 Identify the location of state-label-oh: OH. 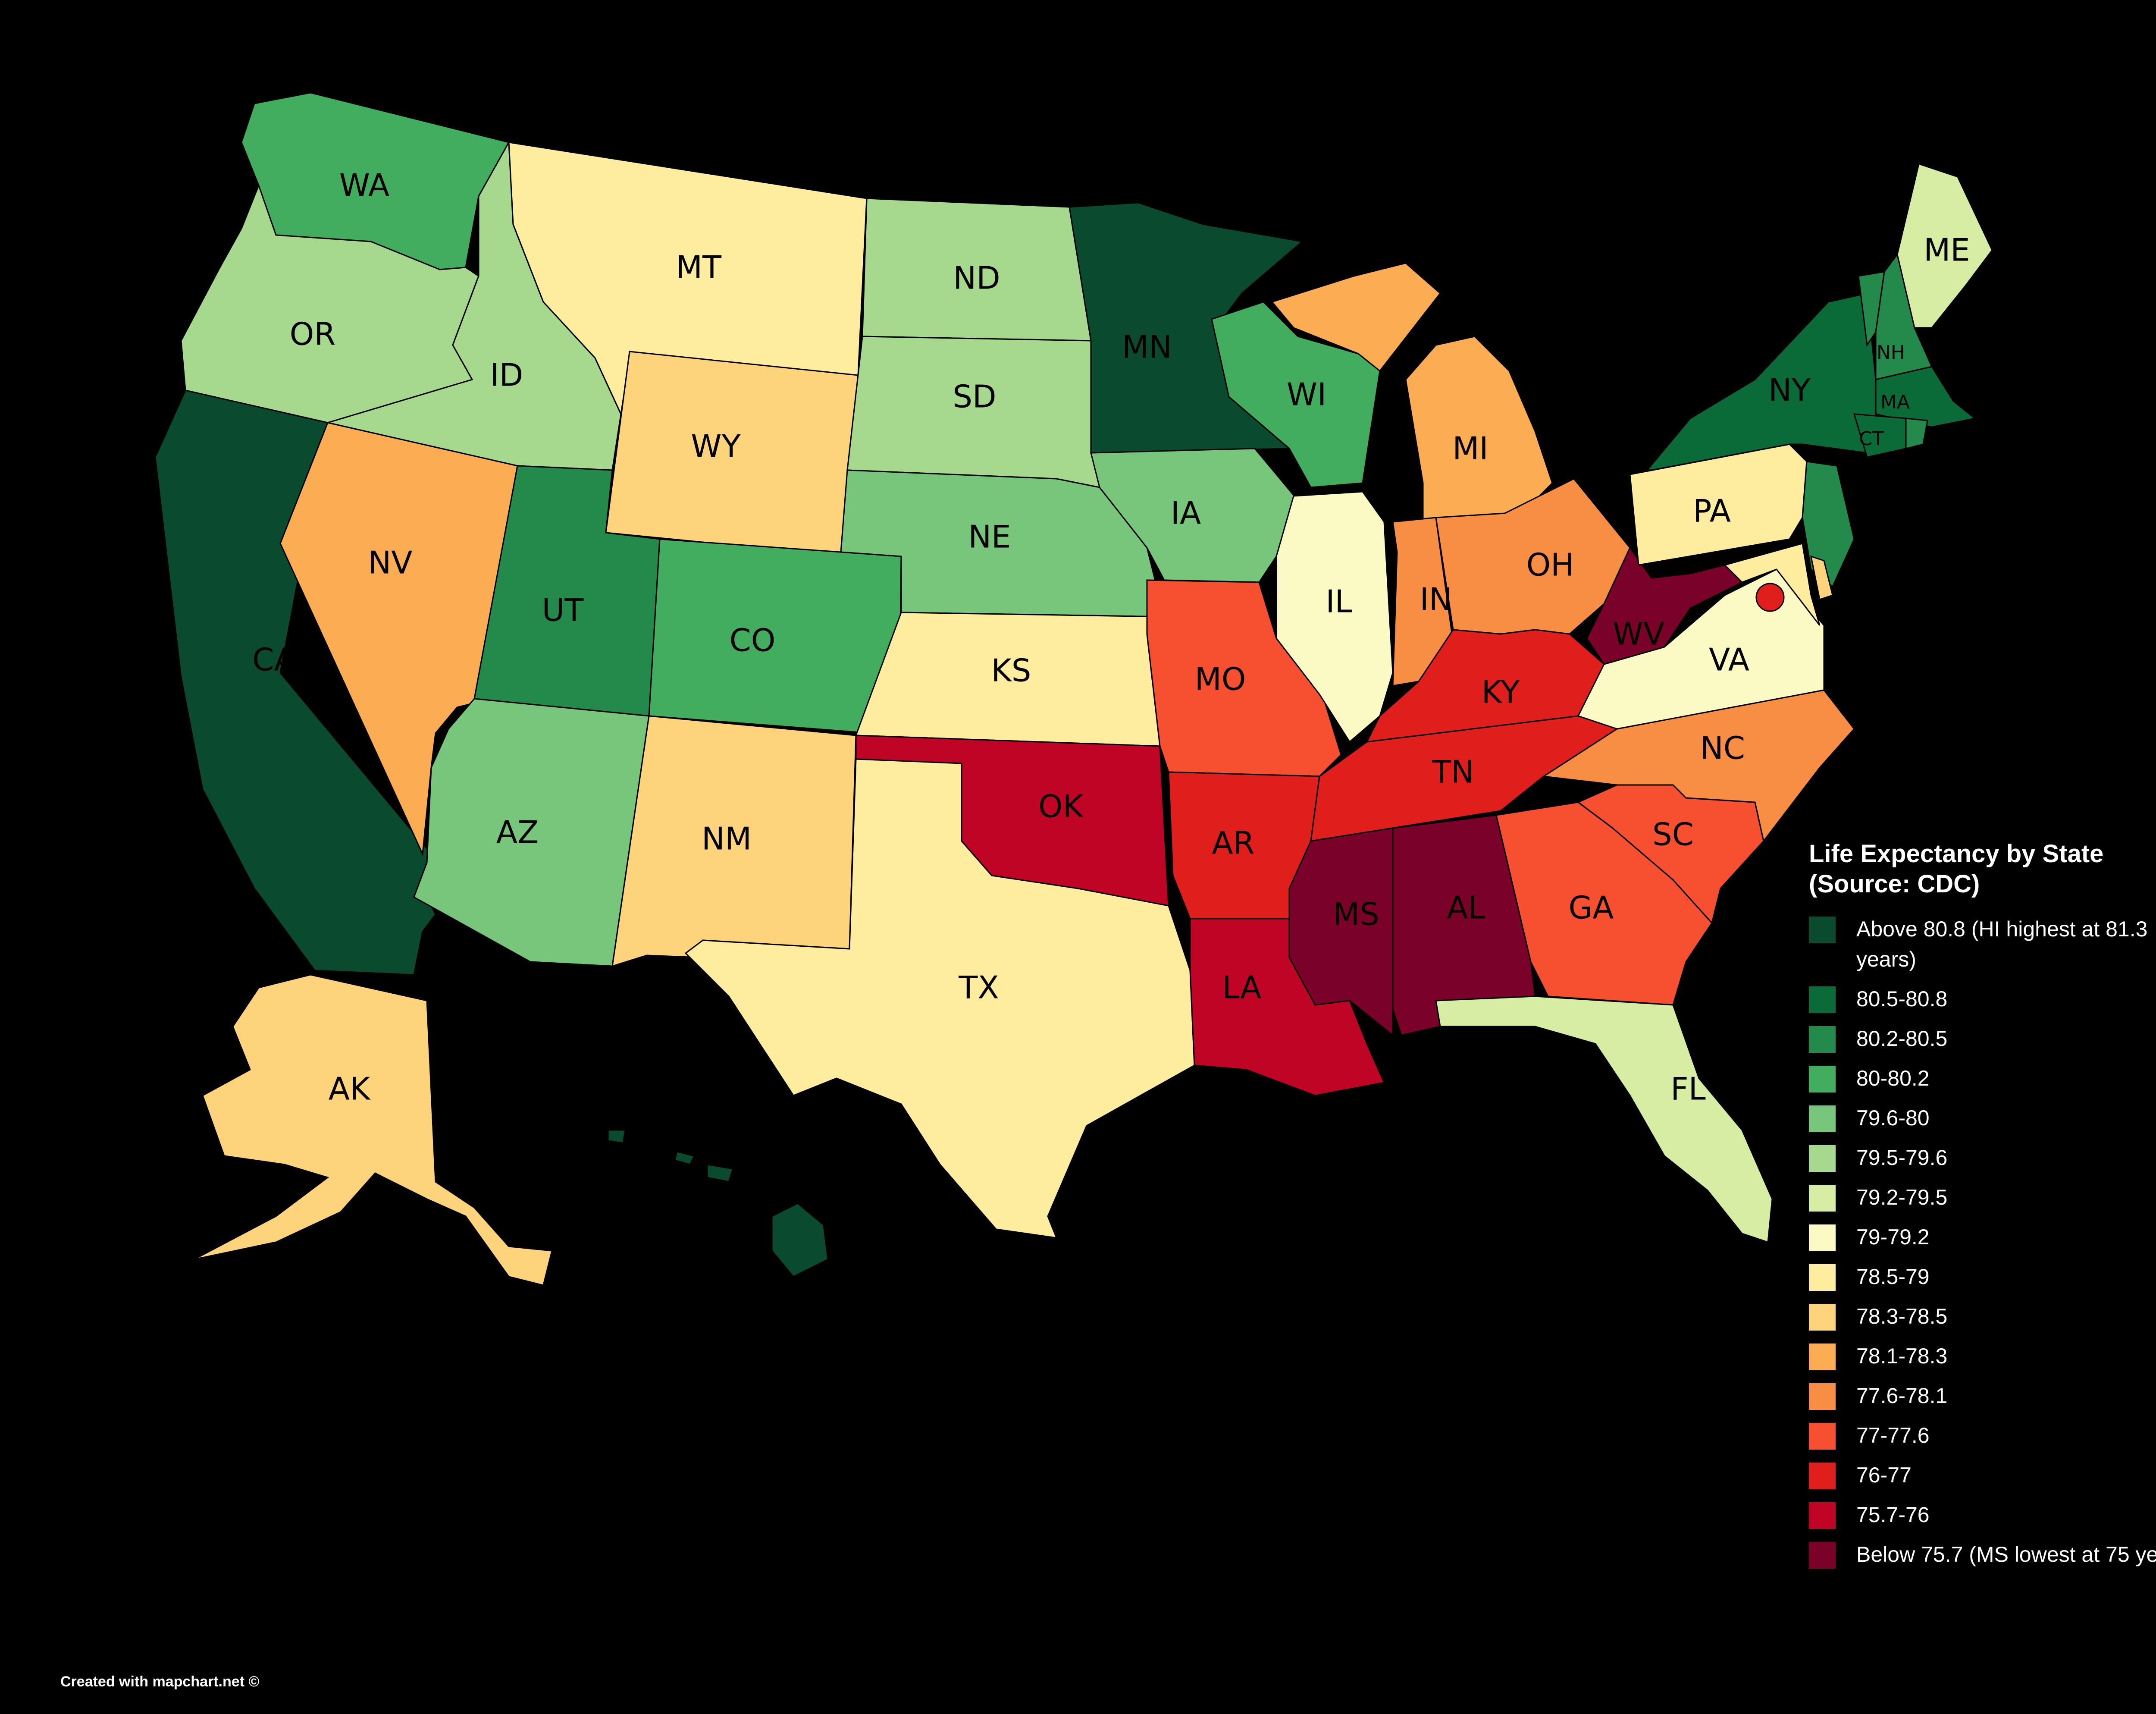
(1550, 565).